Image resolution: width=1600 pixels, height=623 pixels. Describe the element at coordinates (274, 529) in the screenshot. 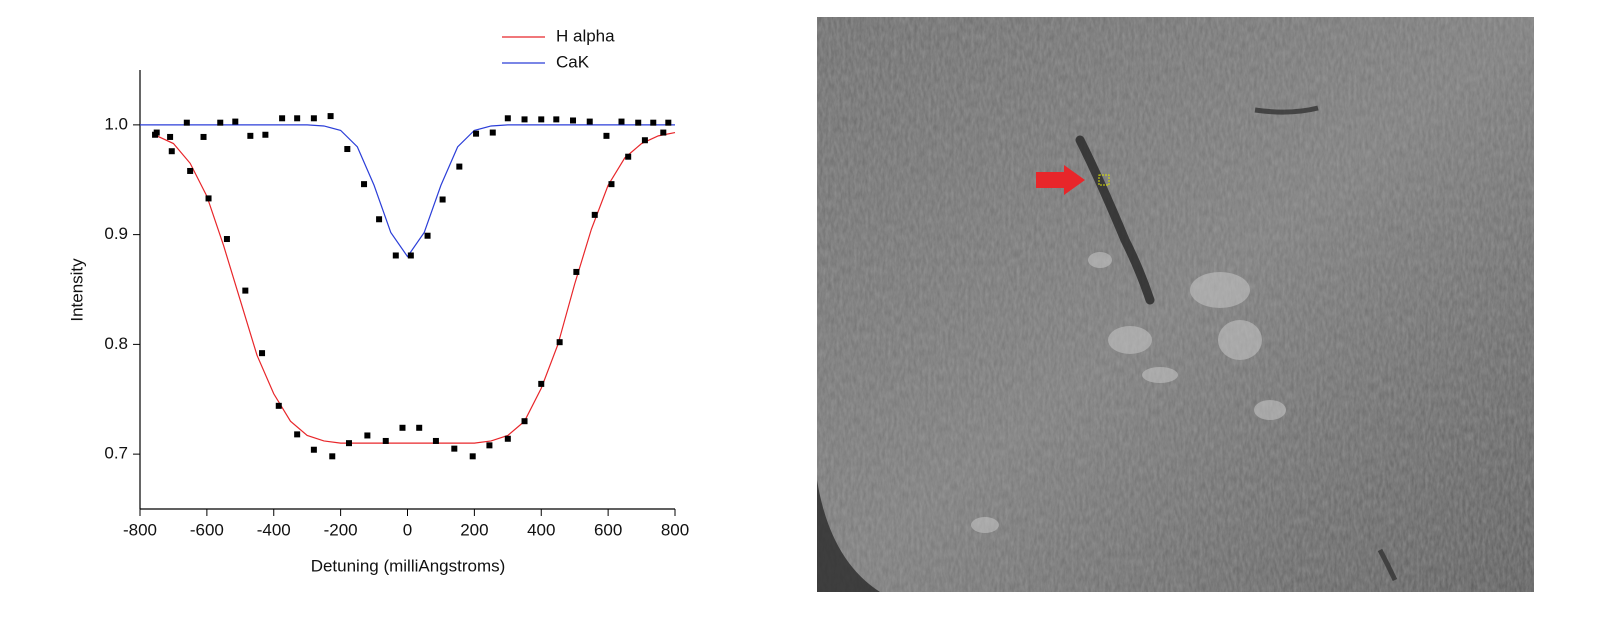

I see `x-tick-label: -400` at that location.